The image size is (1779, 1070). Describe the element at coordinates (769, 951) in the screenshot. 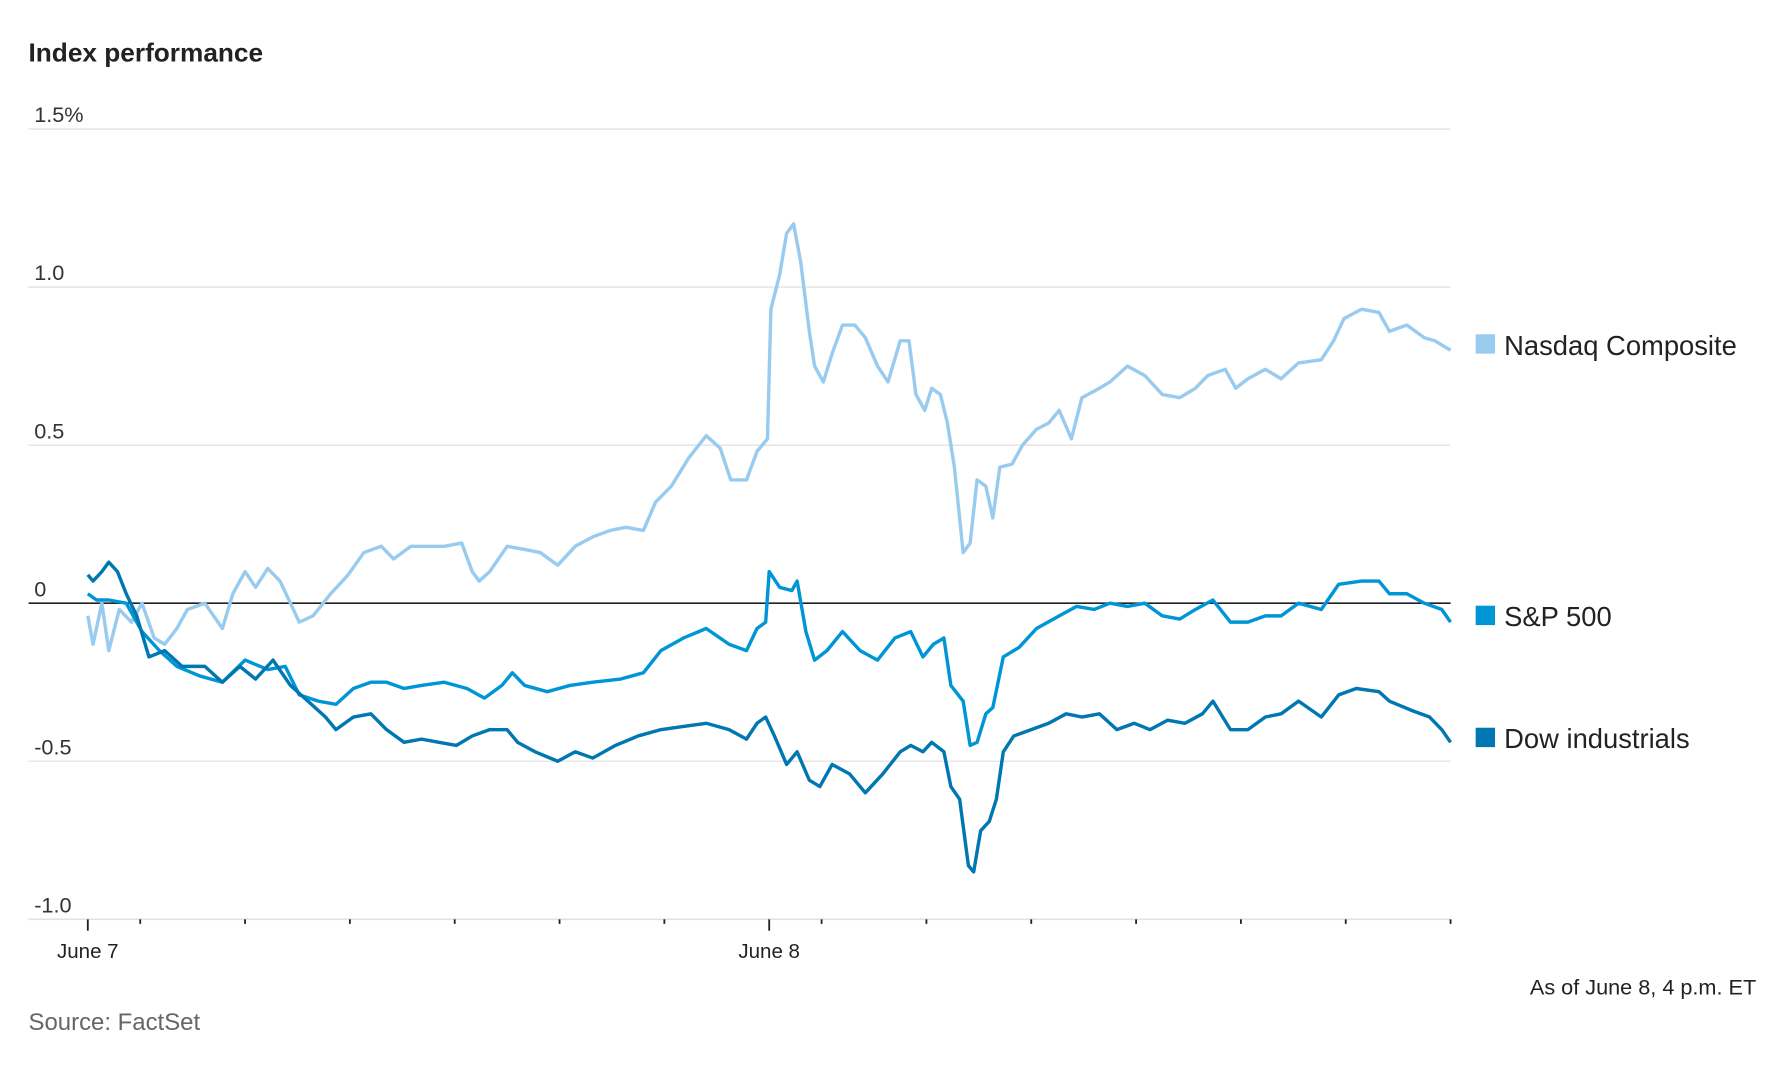

I see `x-tick-label: June 8` at that location.